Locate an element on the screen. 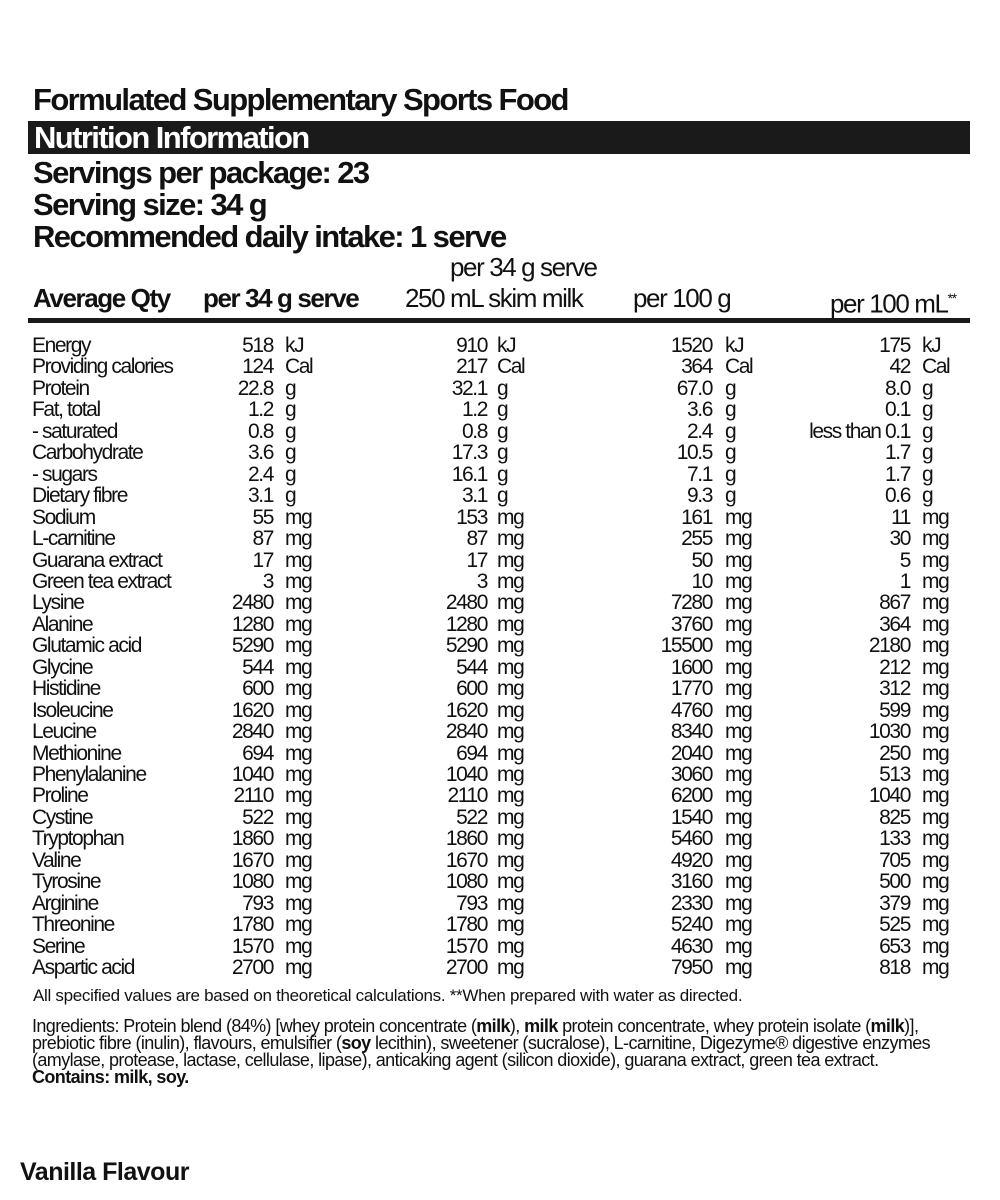  product-title: Formulated Supplementary Sports Food is located at coordinates (301, 99).